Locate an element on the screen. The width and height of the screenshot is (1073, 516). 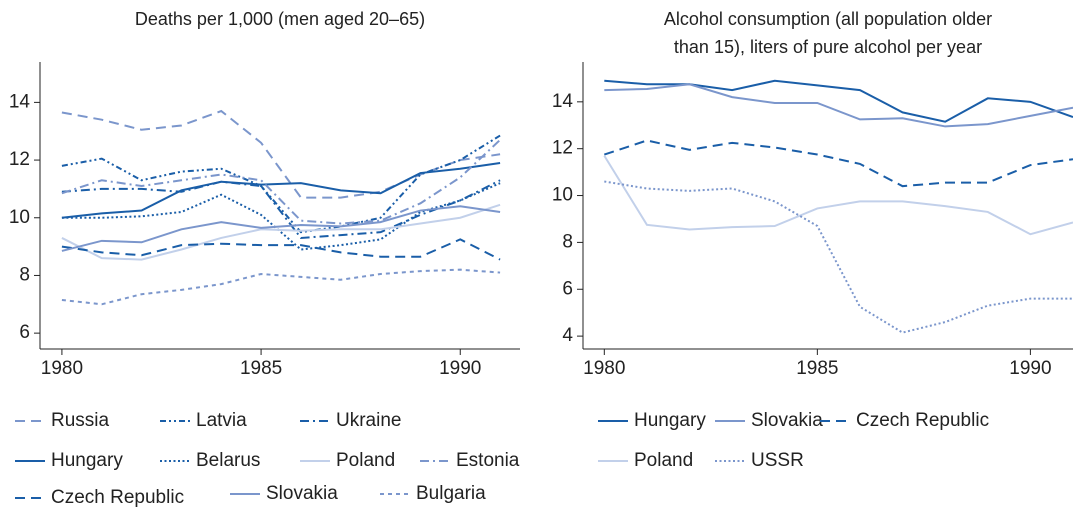
legend-label: Estonia is located at coordinates (488, 460).